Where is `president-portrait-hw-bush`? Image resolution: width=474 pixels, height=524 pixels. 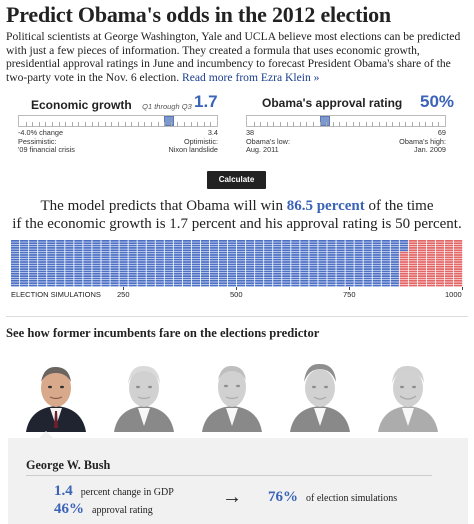 president-portrait-hw-bush is located at coordinates (232, 394).